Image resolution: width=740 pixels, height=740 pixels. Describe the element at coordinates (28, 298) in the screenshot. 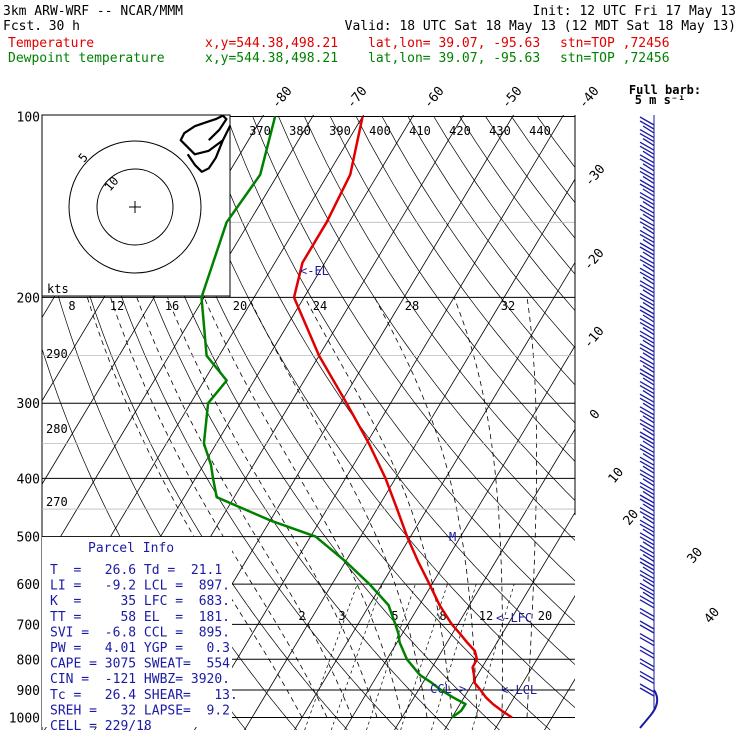

I see `pressure-tick-label: 200` at that location.